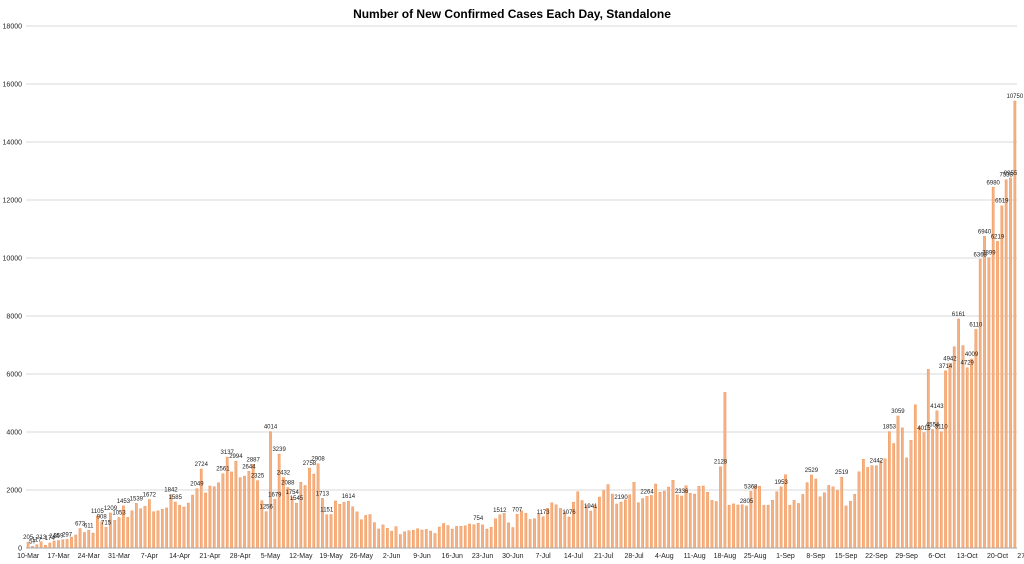  What do you see at coordinates (327, 511) in the screenshot?
I see `data-label: 1151` at bounding box center [327, 511].